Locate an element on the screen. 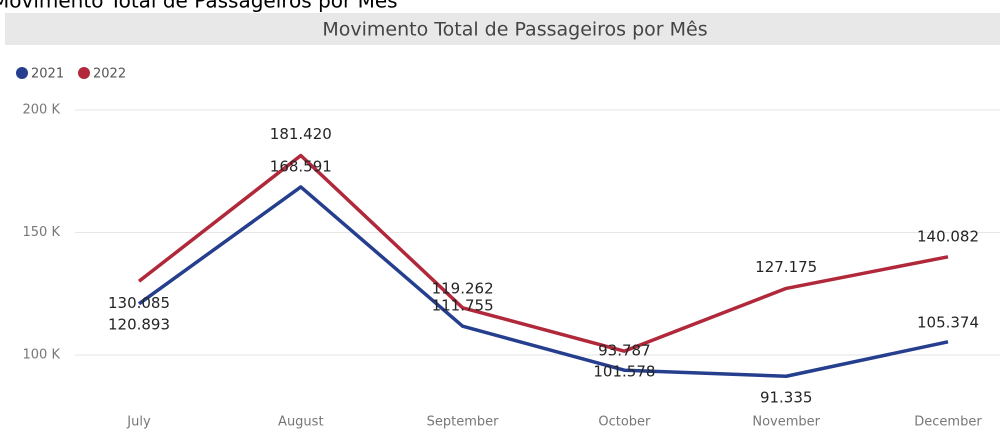  data-label: 119.262 is located at coordinates (463, 288).